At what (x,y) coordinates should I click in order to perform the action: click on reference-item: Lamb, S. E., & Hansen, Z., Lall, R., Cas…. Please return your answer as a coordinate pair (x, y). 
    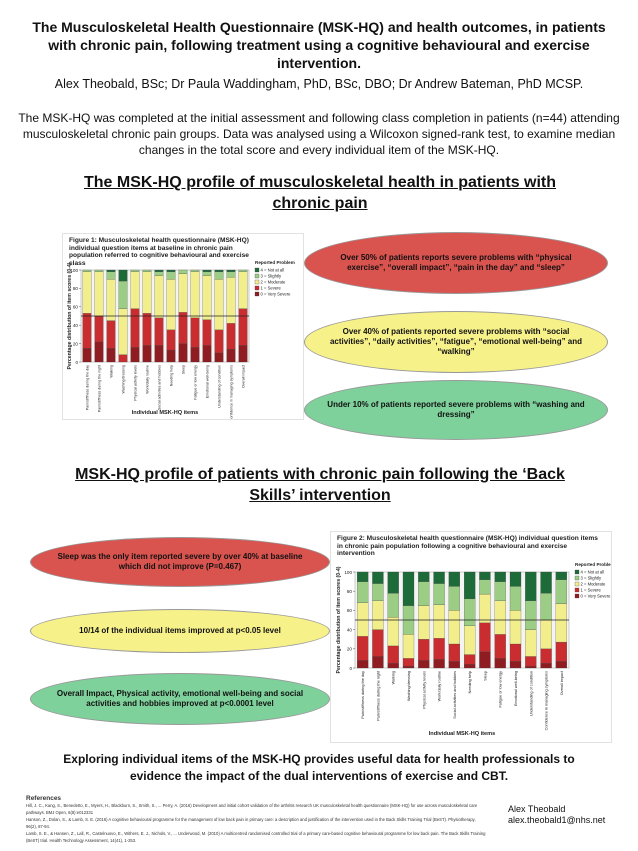
    Looking at the image, I should click on (256, 837).